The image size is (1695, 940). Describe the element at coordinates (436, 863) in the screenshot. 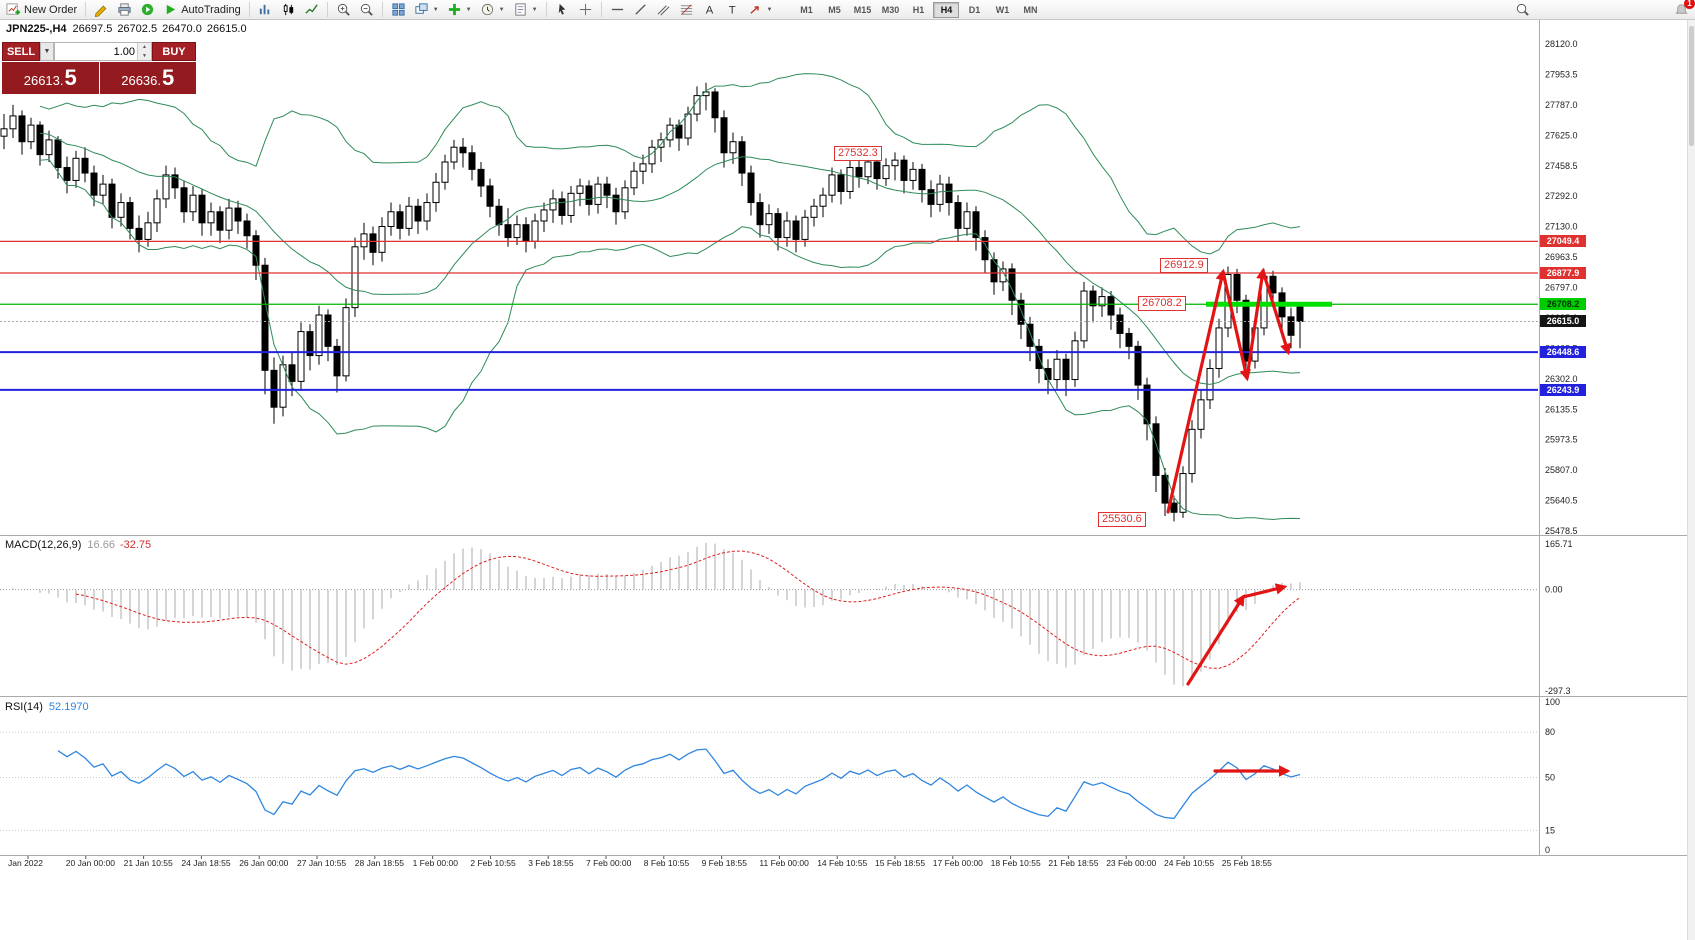

I see `svg-text: 1 Feb 00:00` at that location.